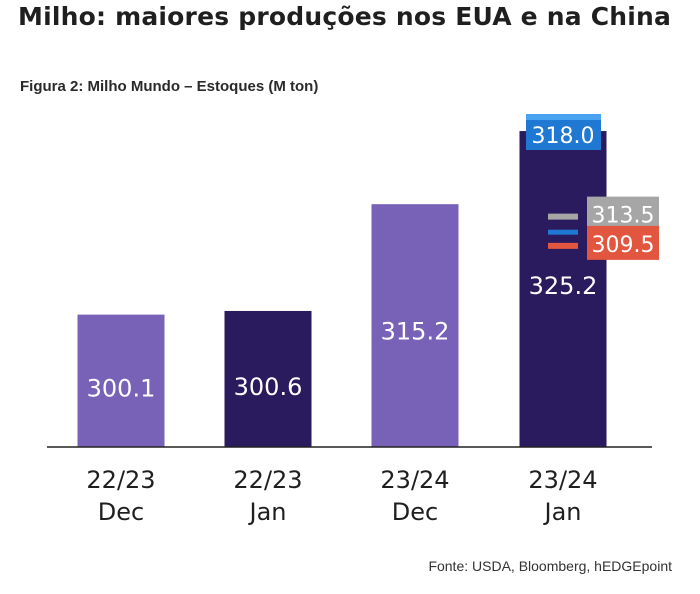 Image resolution: width=700 pixels, height=594 pixels. I want to click on estimate-marker, so click(563, 117).